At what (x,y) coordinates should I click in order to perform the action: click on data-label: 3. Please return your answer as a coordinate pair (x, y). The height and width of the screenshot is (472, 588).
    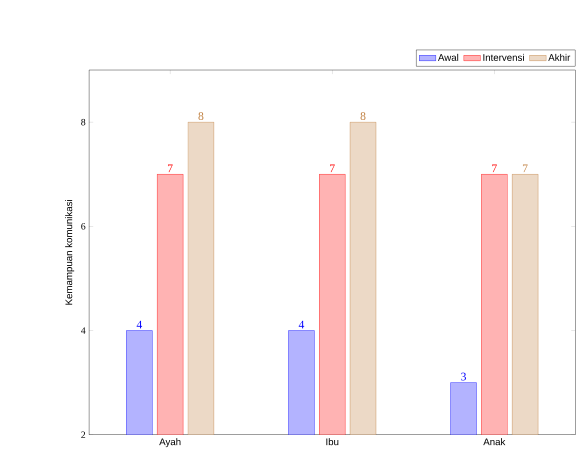
    Looking at the image, I should click on (463, 376).